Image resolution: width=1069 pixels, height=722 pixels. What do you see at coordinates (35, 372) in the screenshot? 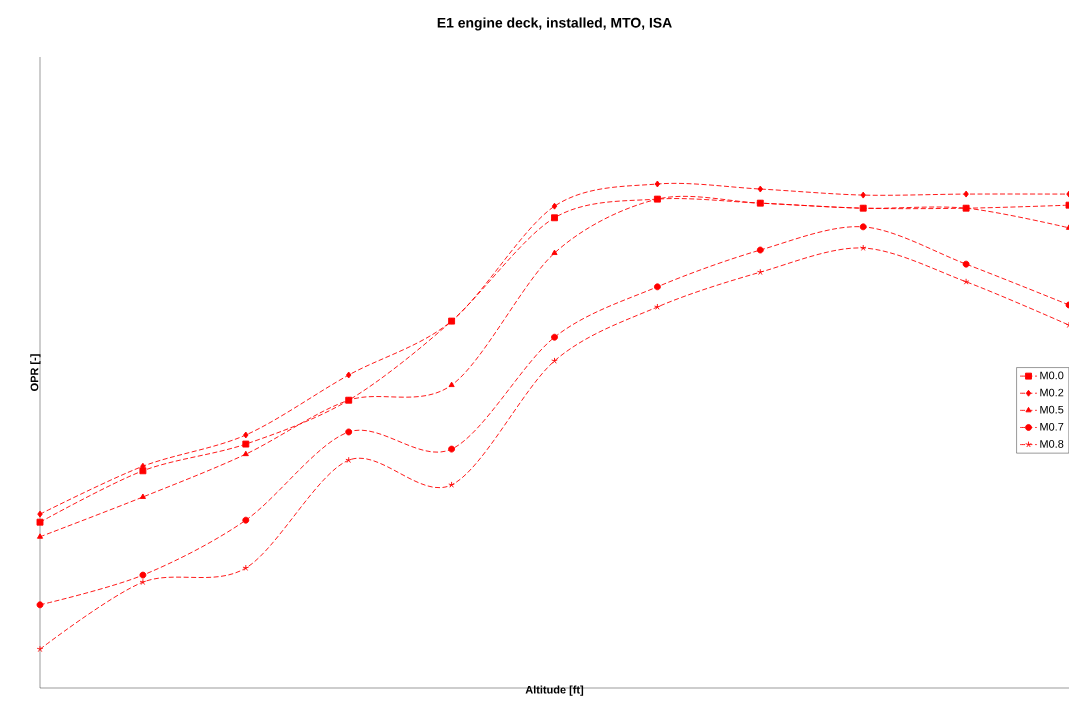
I see `y-axis-title: OPR [-]` at bounding box center [35, 372].